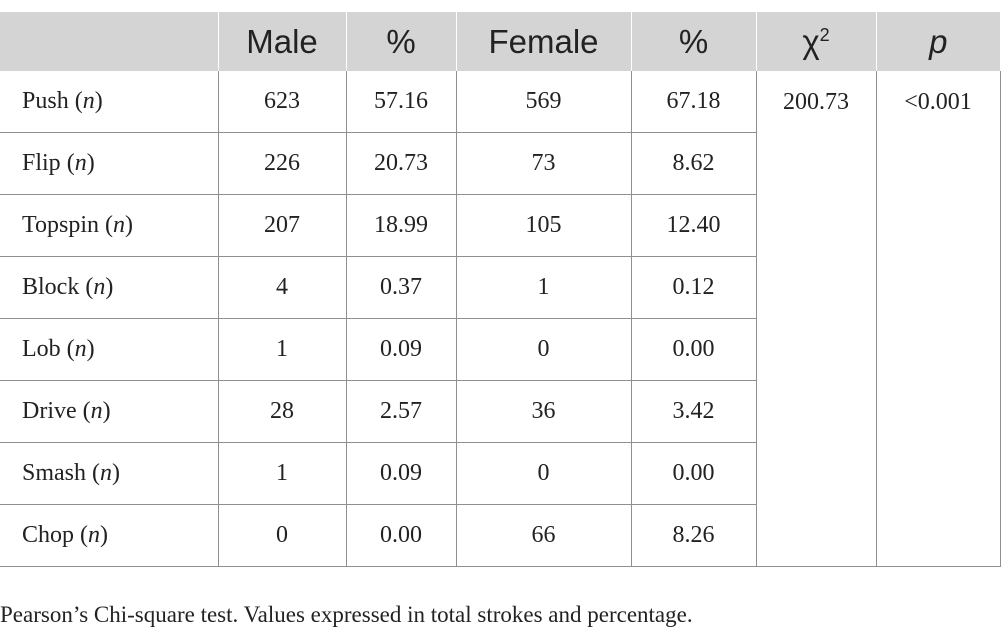 The width and height of the screenshot is (1001, 641). What do you see at coordinates (281, 535) in the screenshot?
I see `male-count-cell: 0` at bounding box center [281, 535].